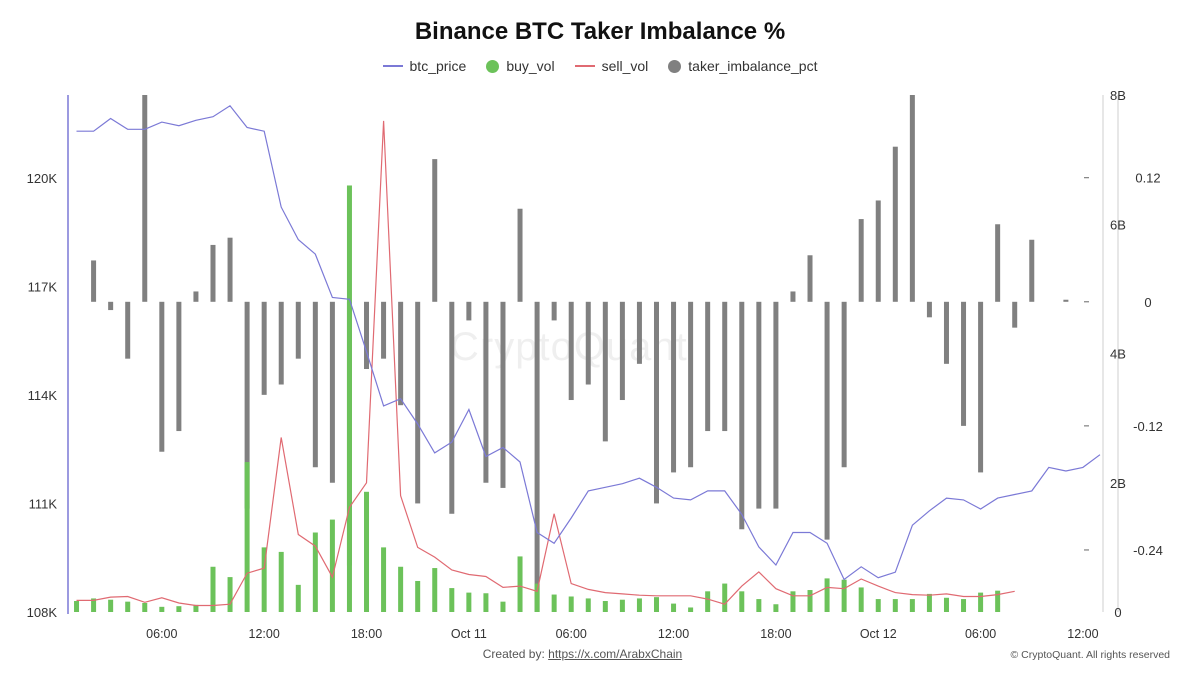 The width and height of the screenshot is (1200, 675). I want to click on legend-label-sell-vol: sell_vol, so click(625, 66).